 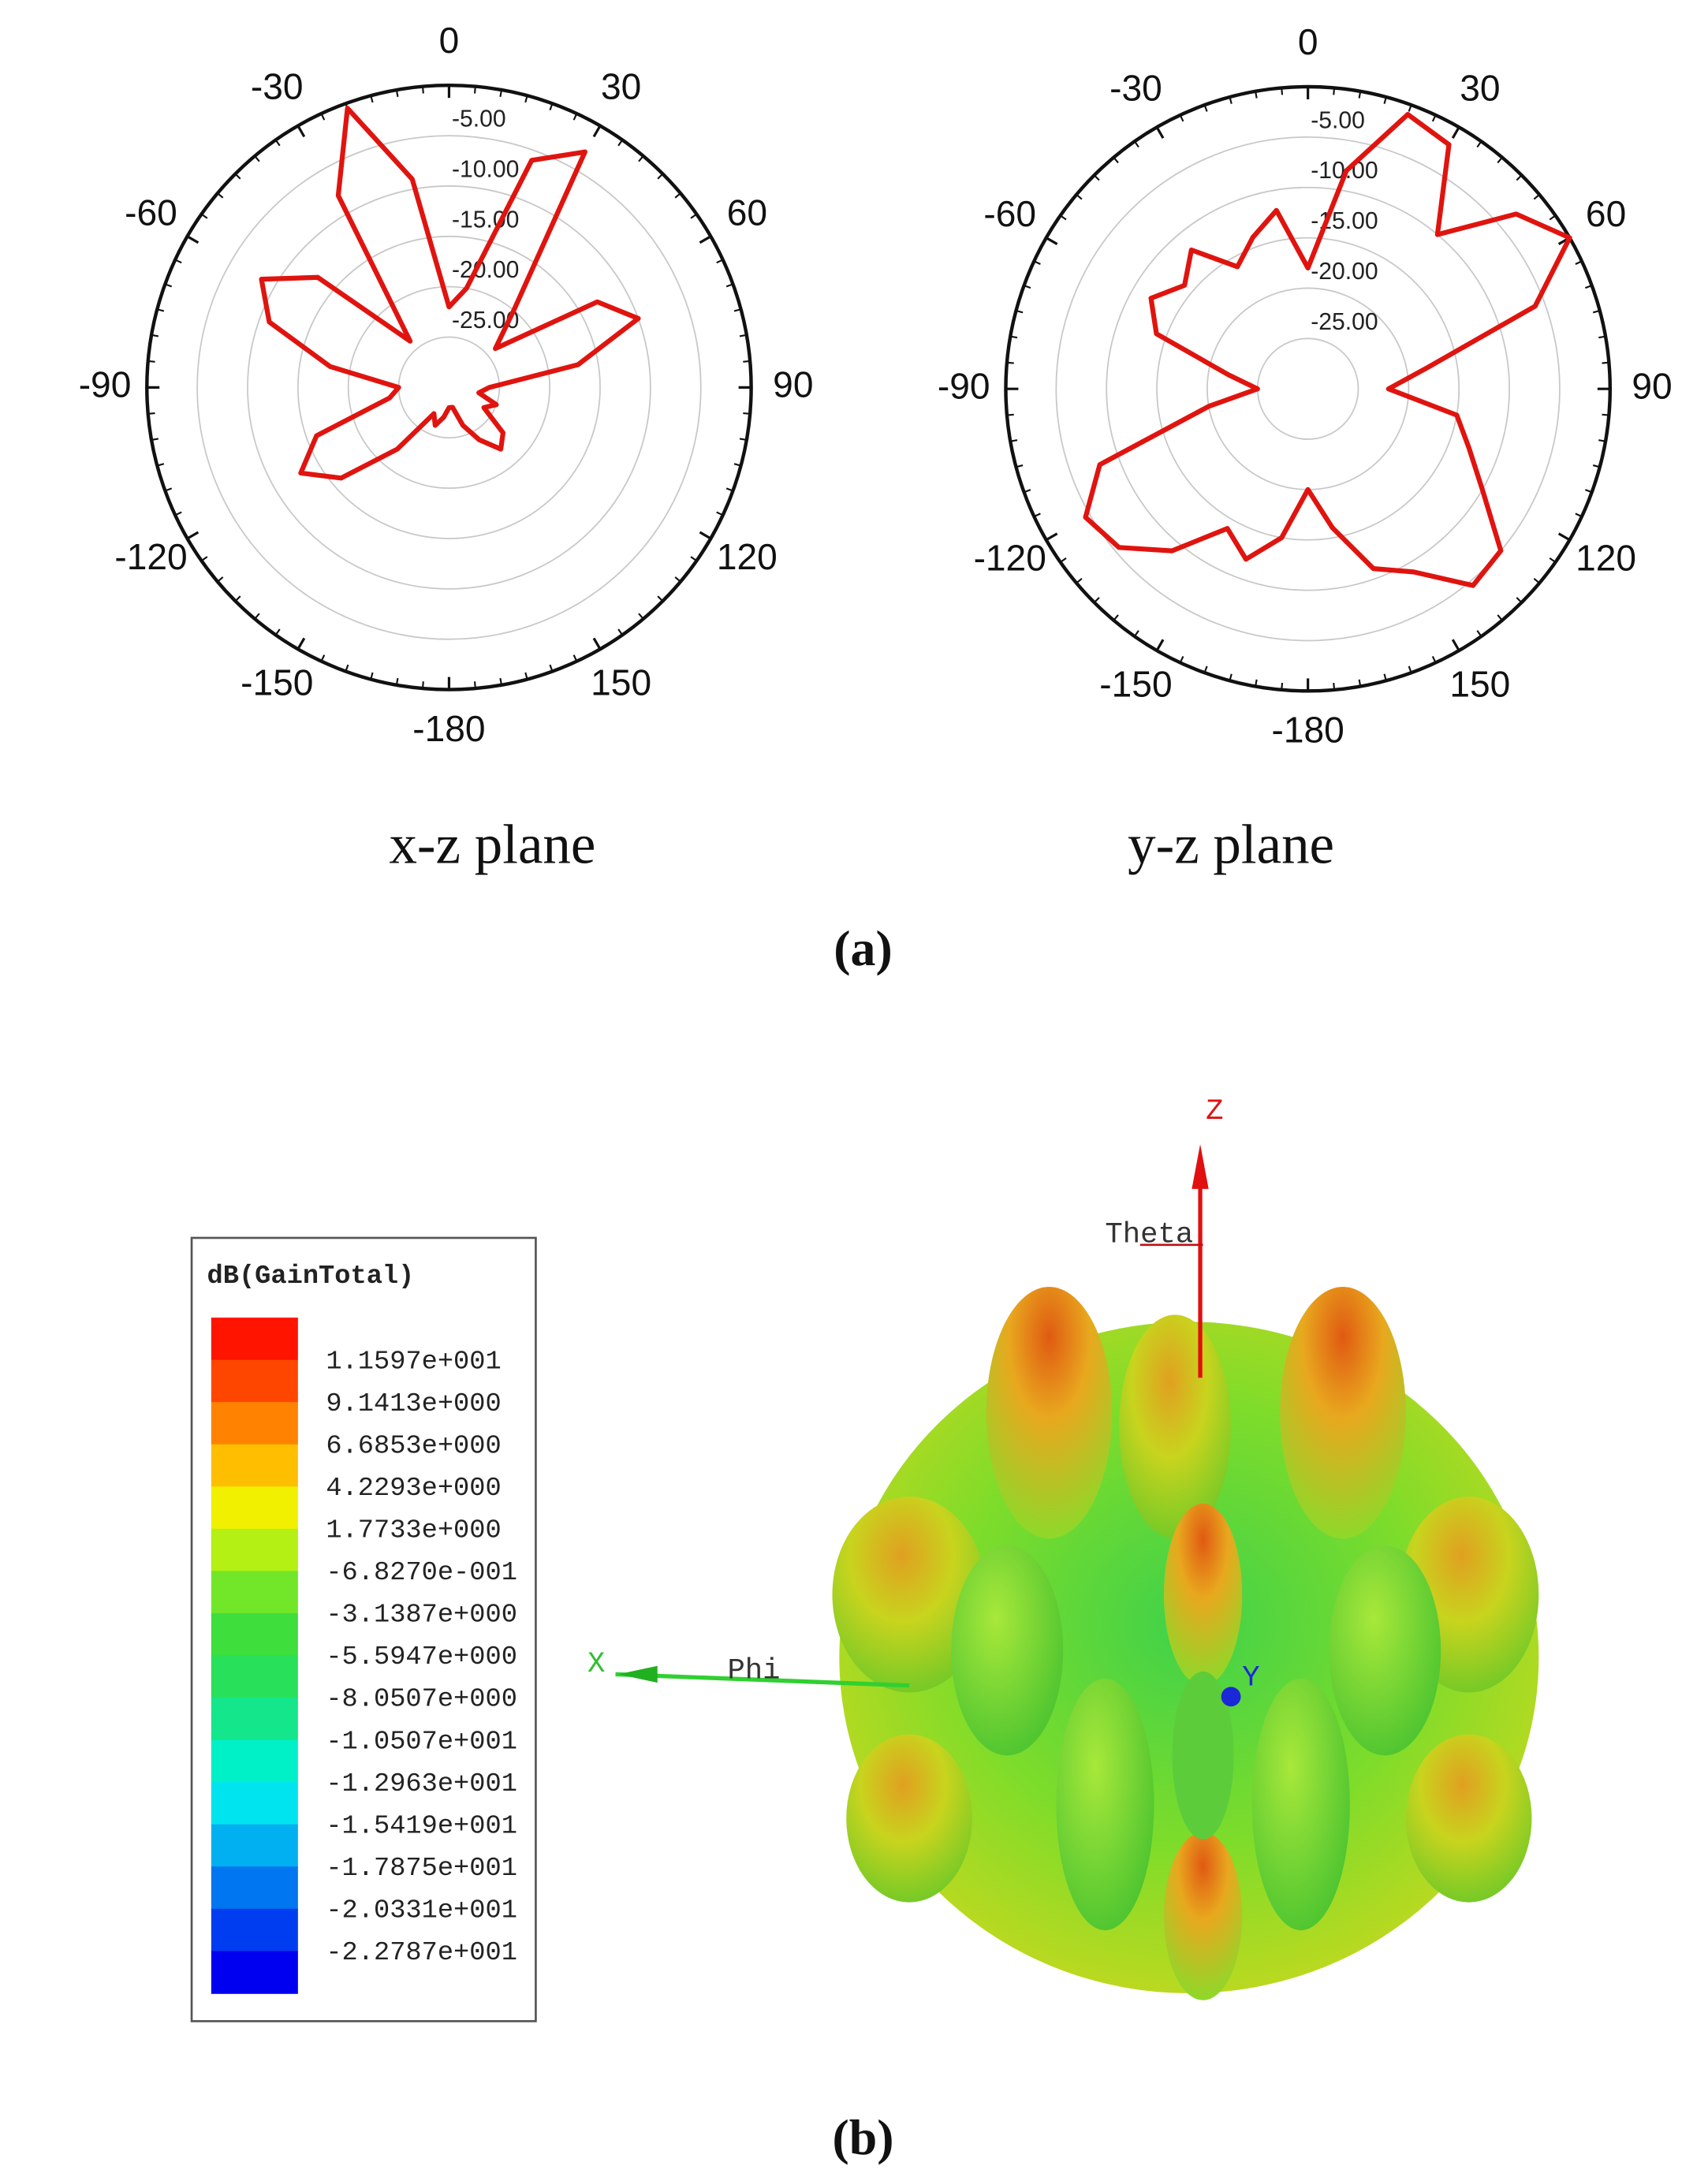 What do you see at coordinates (413, 1489) in the screenshot?
I see `legend-label: 4.2293e+000` at bounding box center [413, 1489].